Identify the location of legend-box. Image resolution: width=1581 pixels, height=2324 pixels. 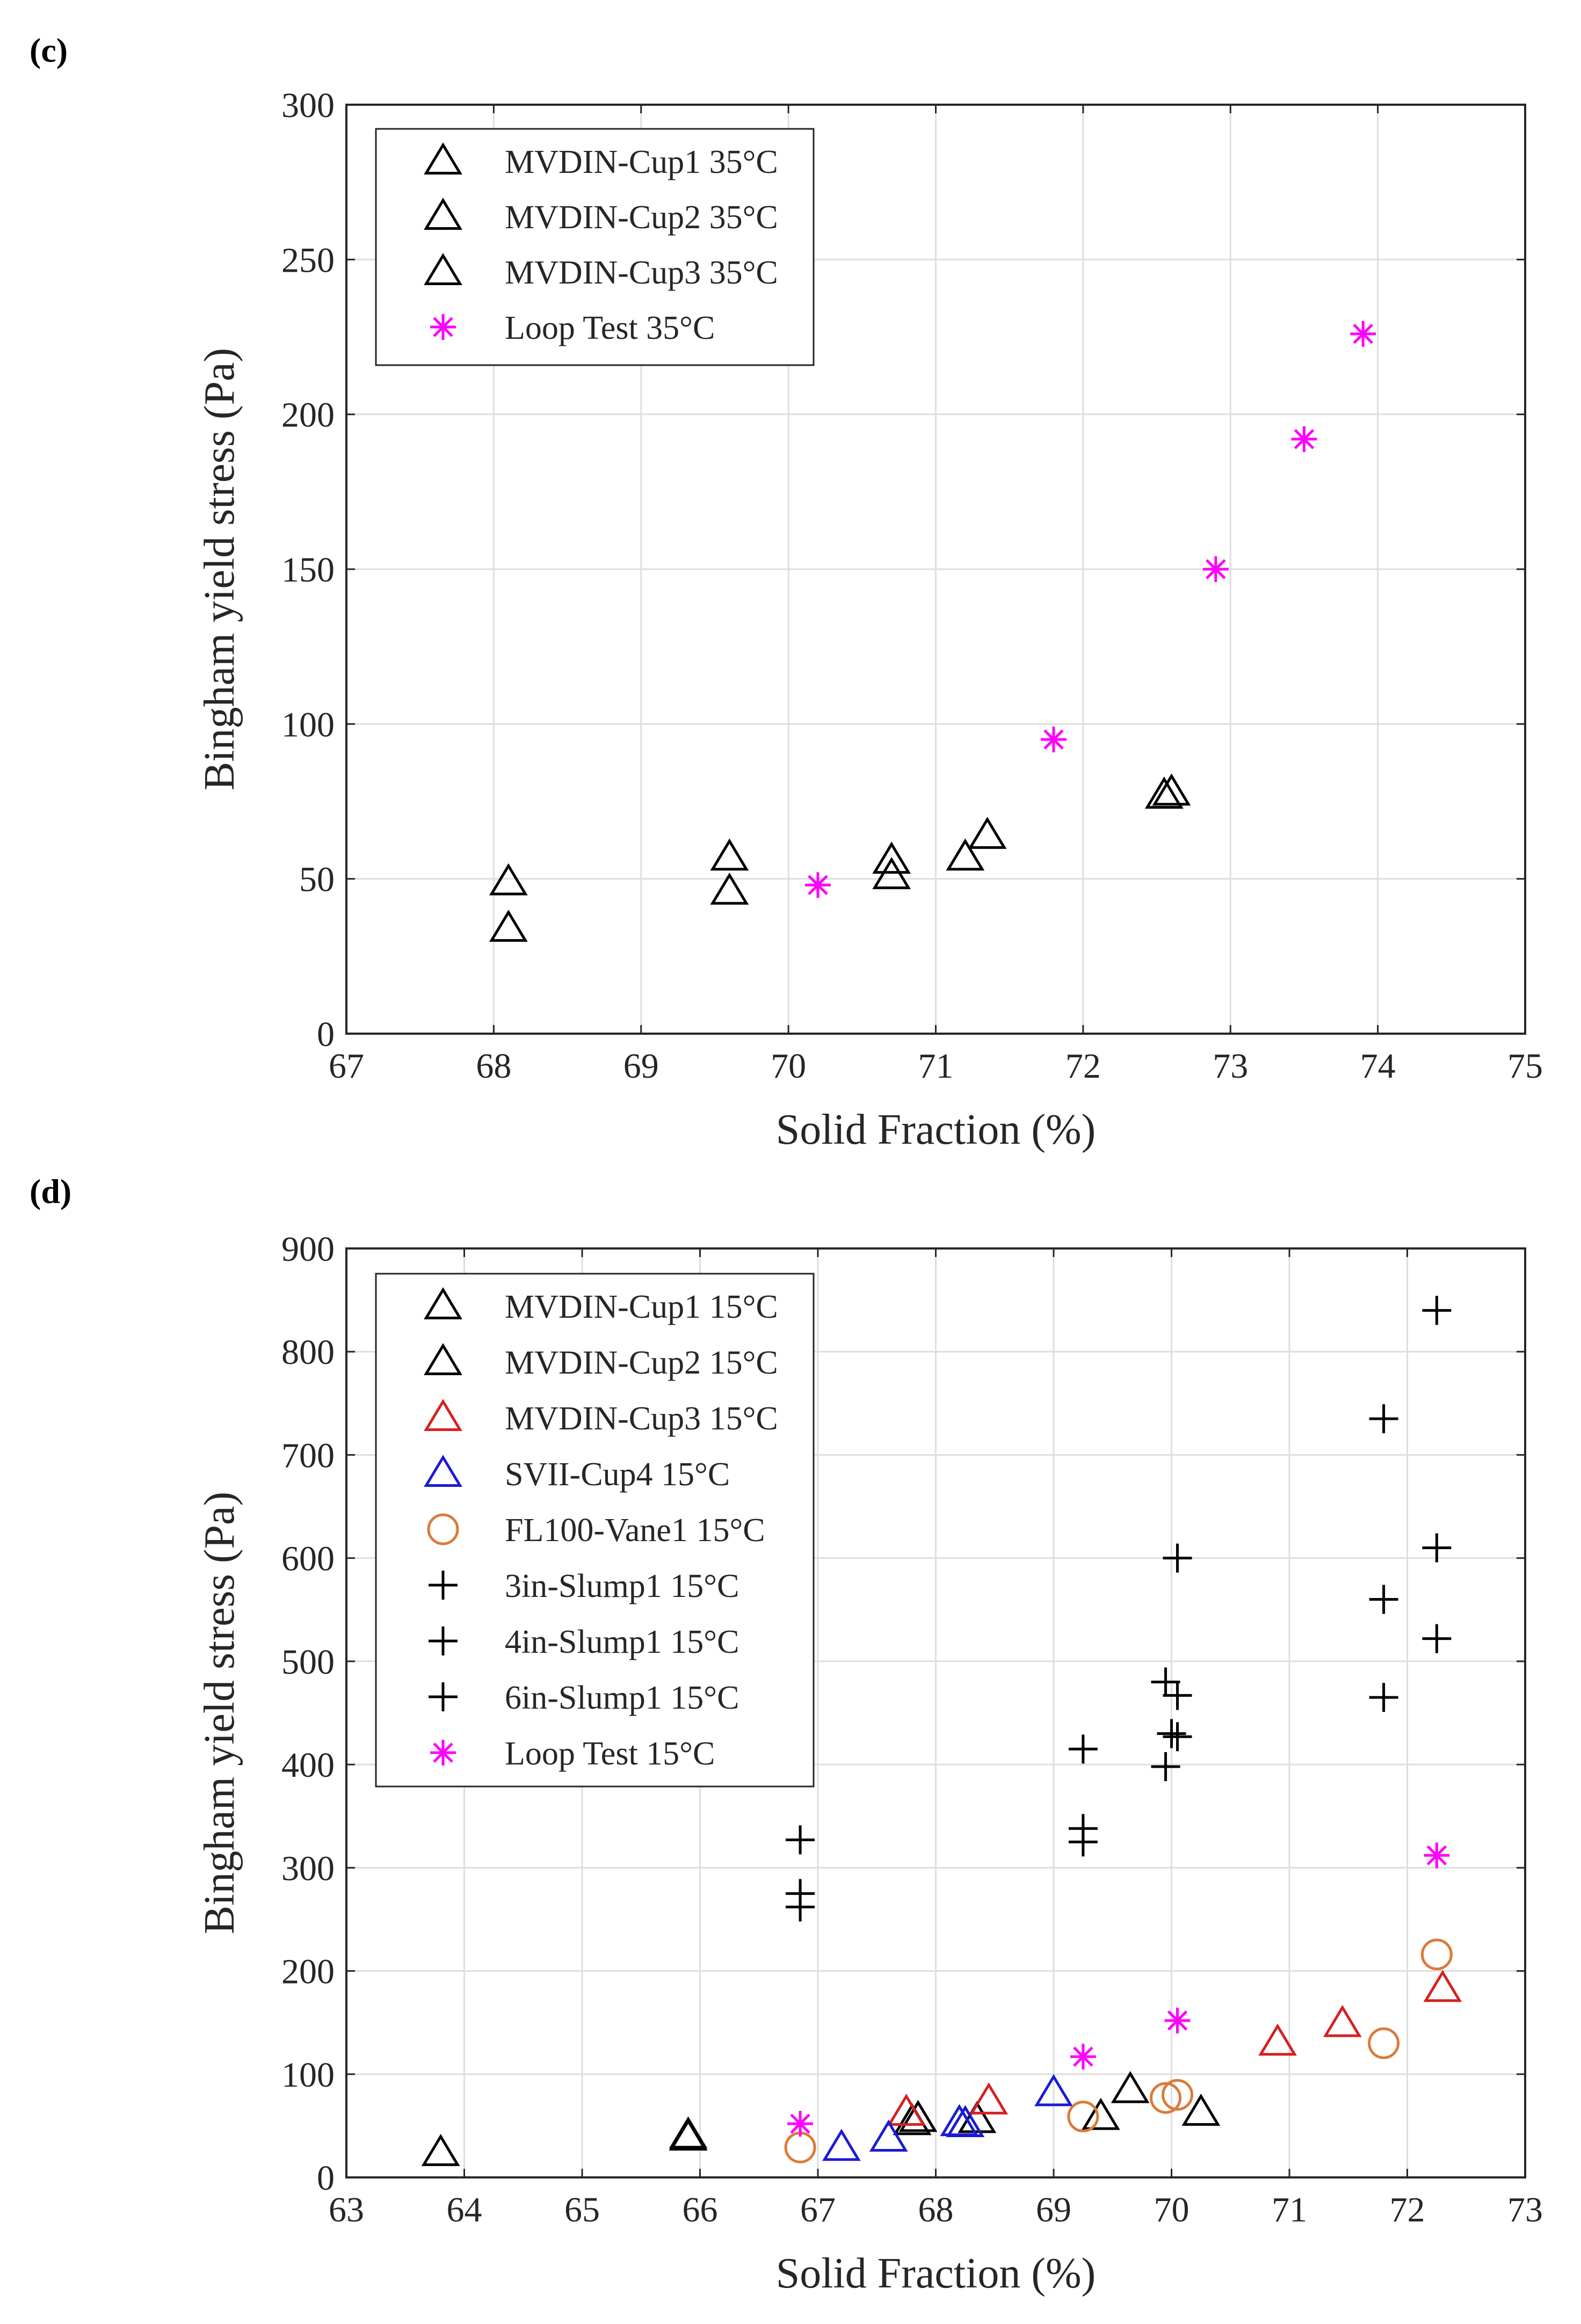
(595, 1530).